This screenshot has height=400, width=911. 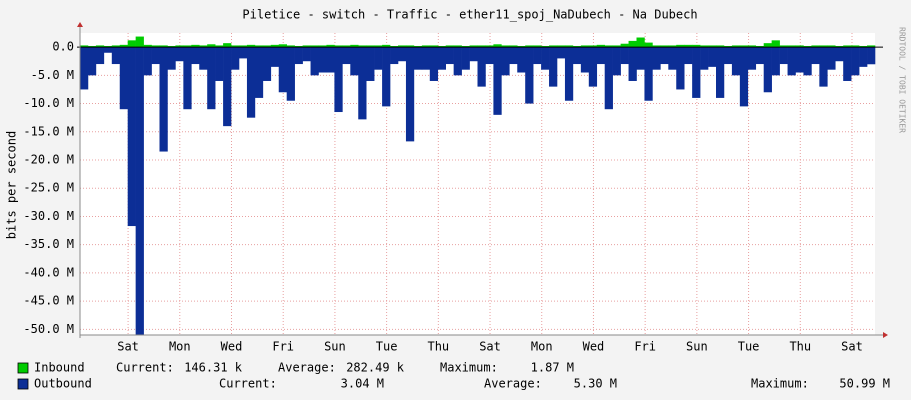 What do you see at coordinates (438, 347) in the screenshot?
I see `x-tick-label: Thu` at bounding box center [438, 347].